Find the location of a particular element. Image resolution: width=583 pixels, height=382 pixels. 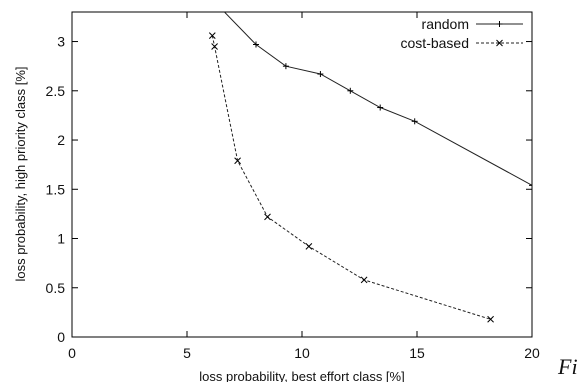

y-tick-label: 1 is located at coordinates (61, 239).